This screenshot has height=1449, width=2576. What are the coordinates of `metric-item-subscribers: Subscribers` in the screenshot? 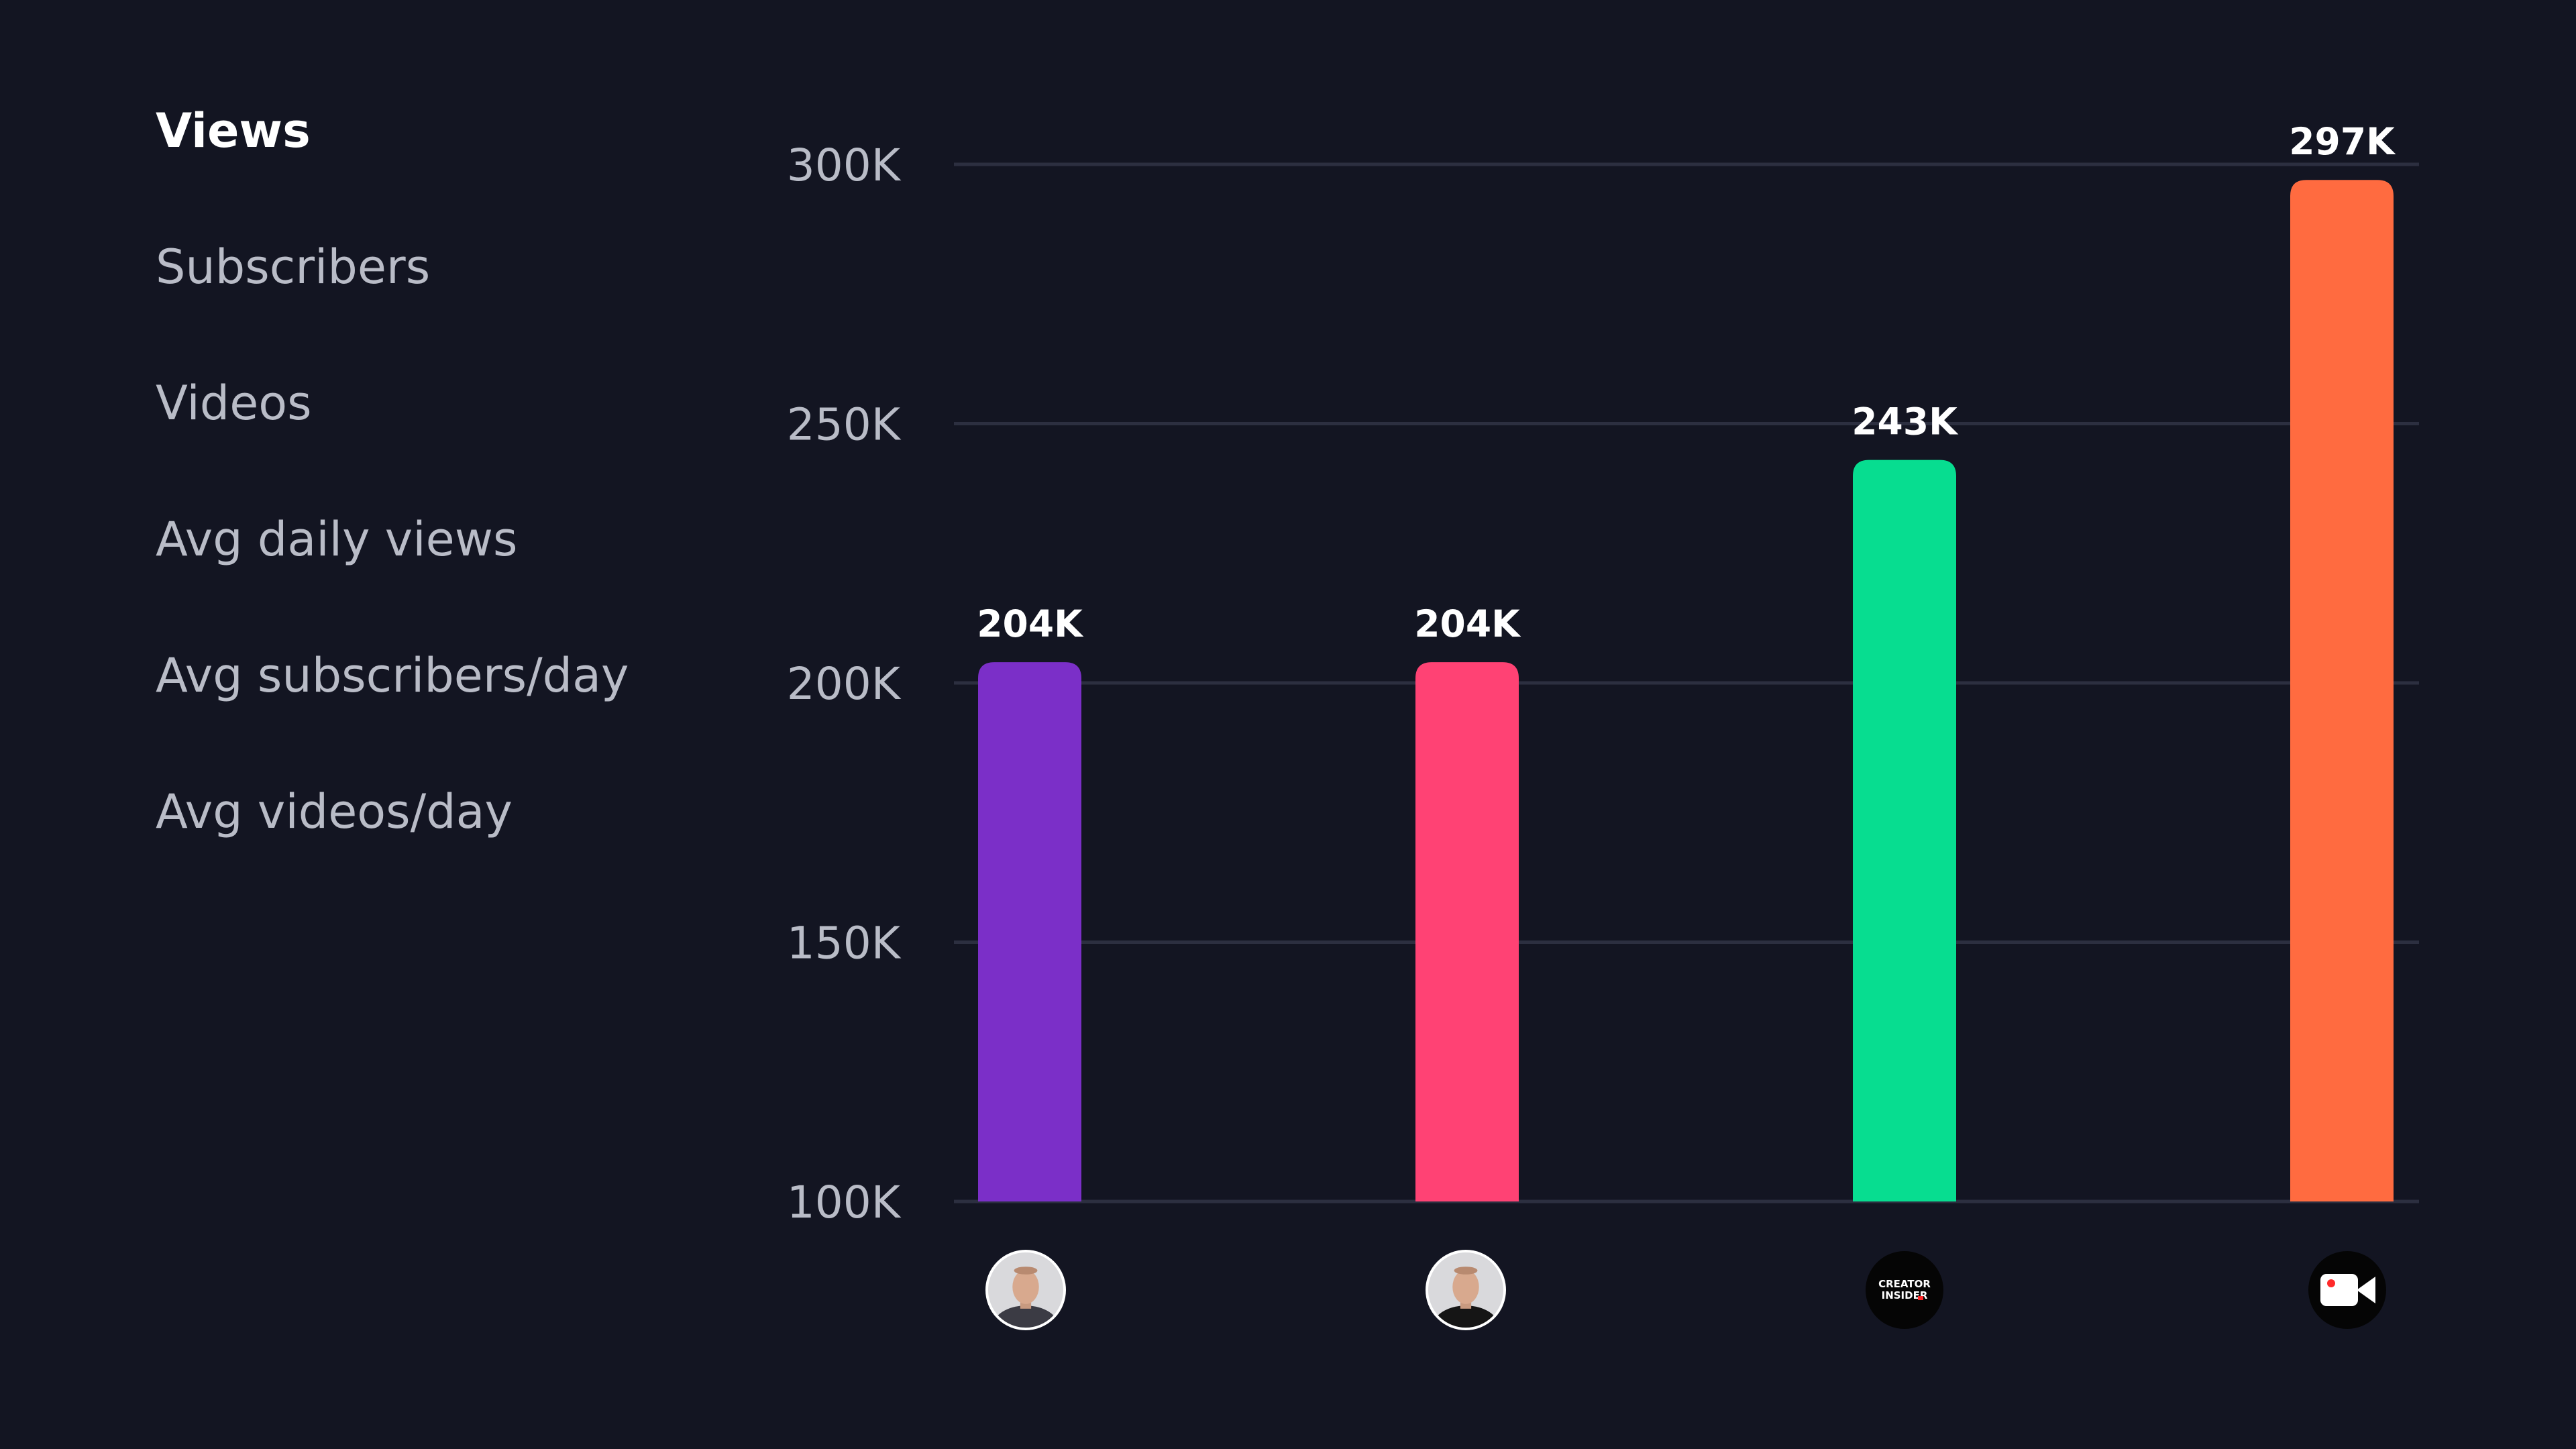 It's located at (293, 266).